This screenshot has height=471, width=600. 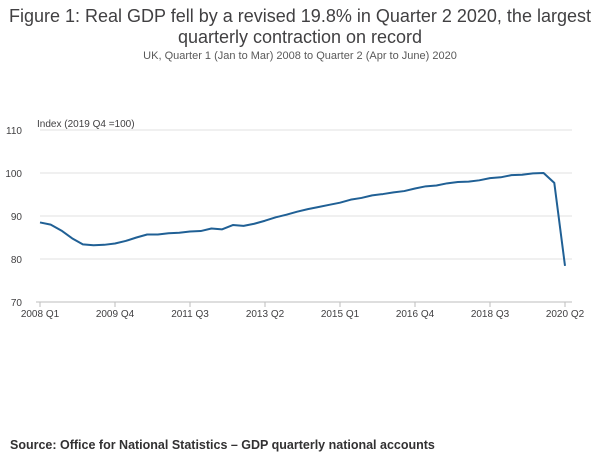 What do you see at coordinates (13, 174) in the screenshot?
I see `y-tick-label: 100` at bounding box center [13, 174].